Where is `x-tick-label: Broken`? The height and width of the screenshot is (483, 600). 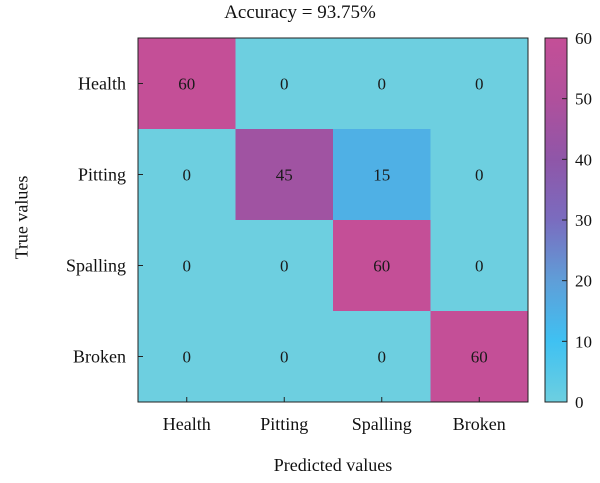 x-tick-label: Broken is located at coordinates (479, 424).